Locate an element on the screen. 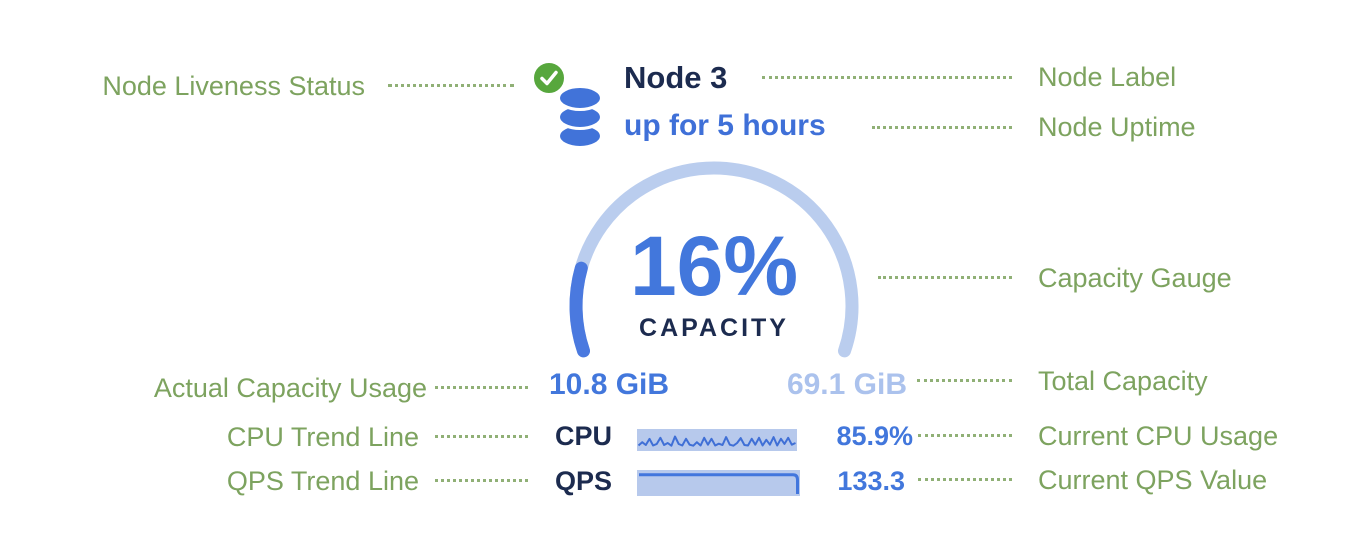 Image resolution: width=1348 pixels, height=548 pixels. annotation-actual-capacity-usage: Actual Capacity Usage is located at coordinates (290, 388).